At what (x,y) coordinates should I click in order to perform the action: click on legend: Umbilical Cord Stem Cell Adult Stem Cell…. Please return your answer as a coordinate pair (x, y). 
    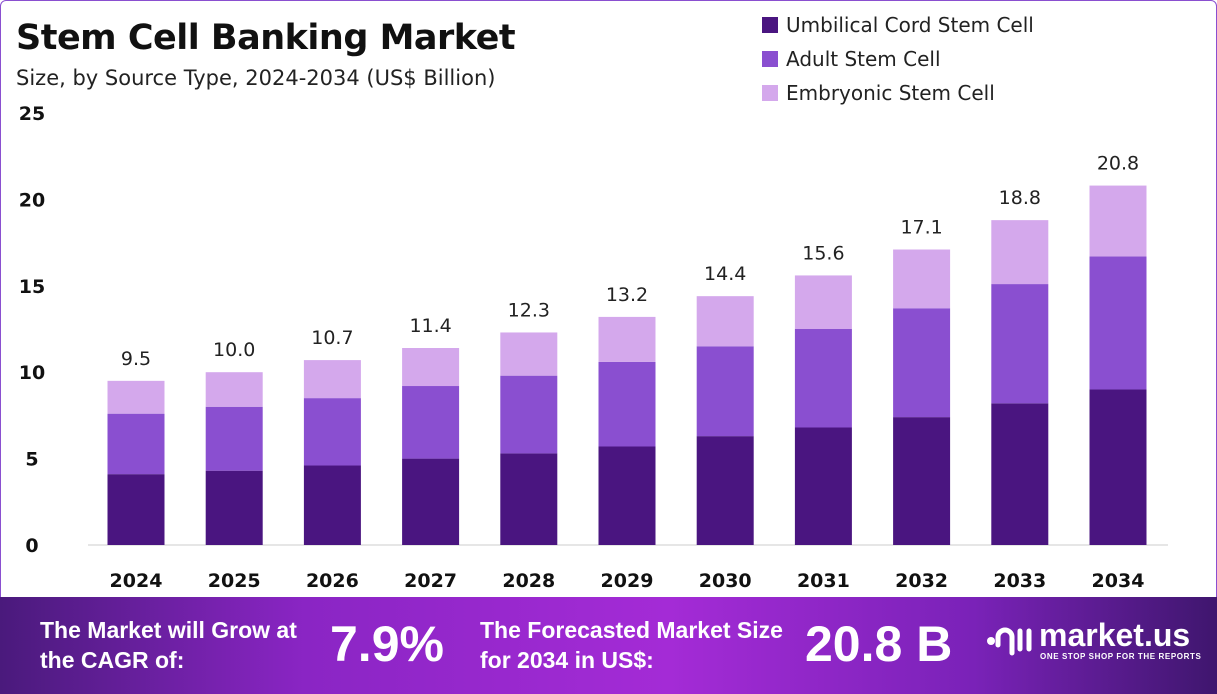
    Looking at the image, I should click on (898, 59).